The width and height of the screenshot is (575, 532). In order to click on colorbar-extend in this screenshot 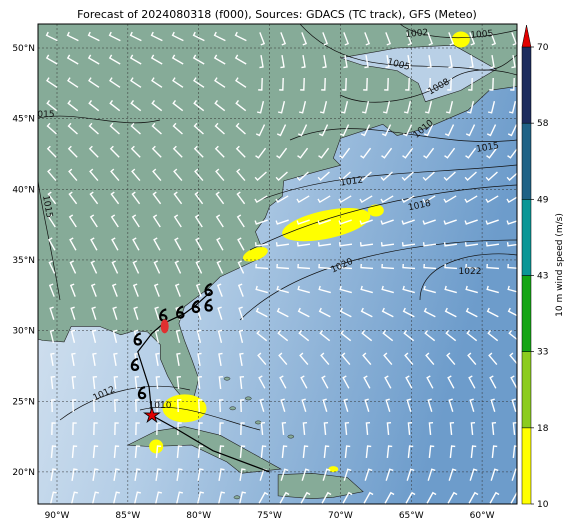, I will do `click(526, 36)`.